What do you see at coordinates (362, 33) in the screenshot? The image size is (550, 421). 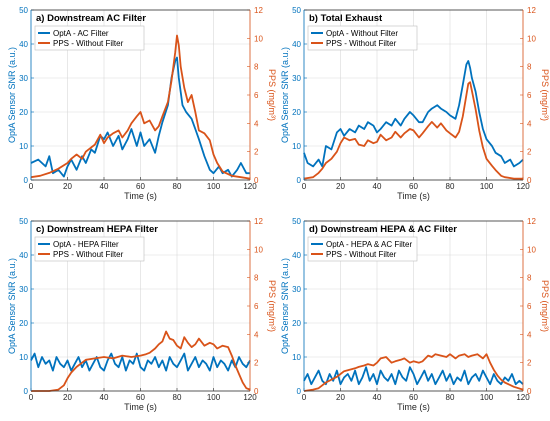 I see `legend-label: OptA - Without Filter` at bounding box center [362, 33].